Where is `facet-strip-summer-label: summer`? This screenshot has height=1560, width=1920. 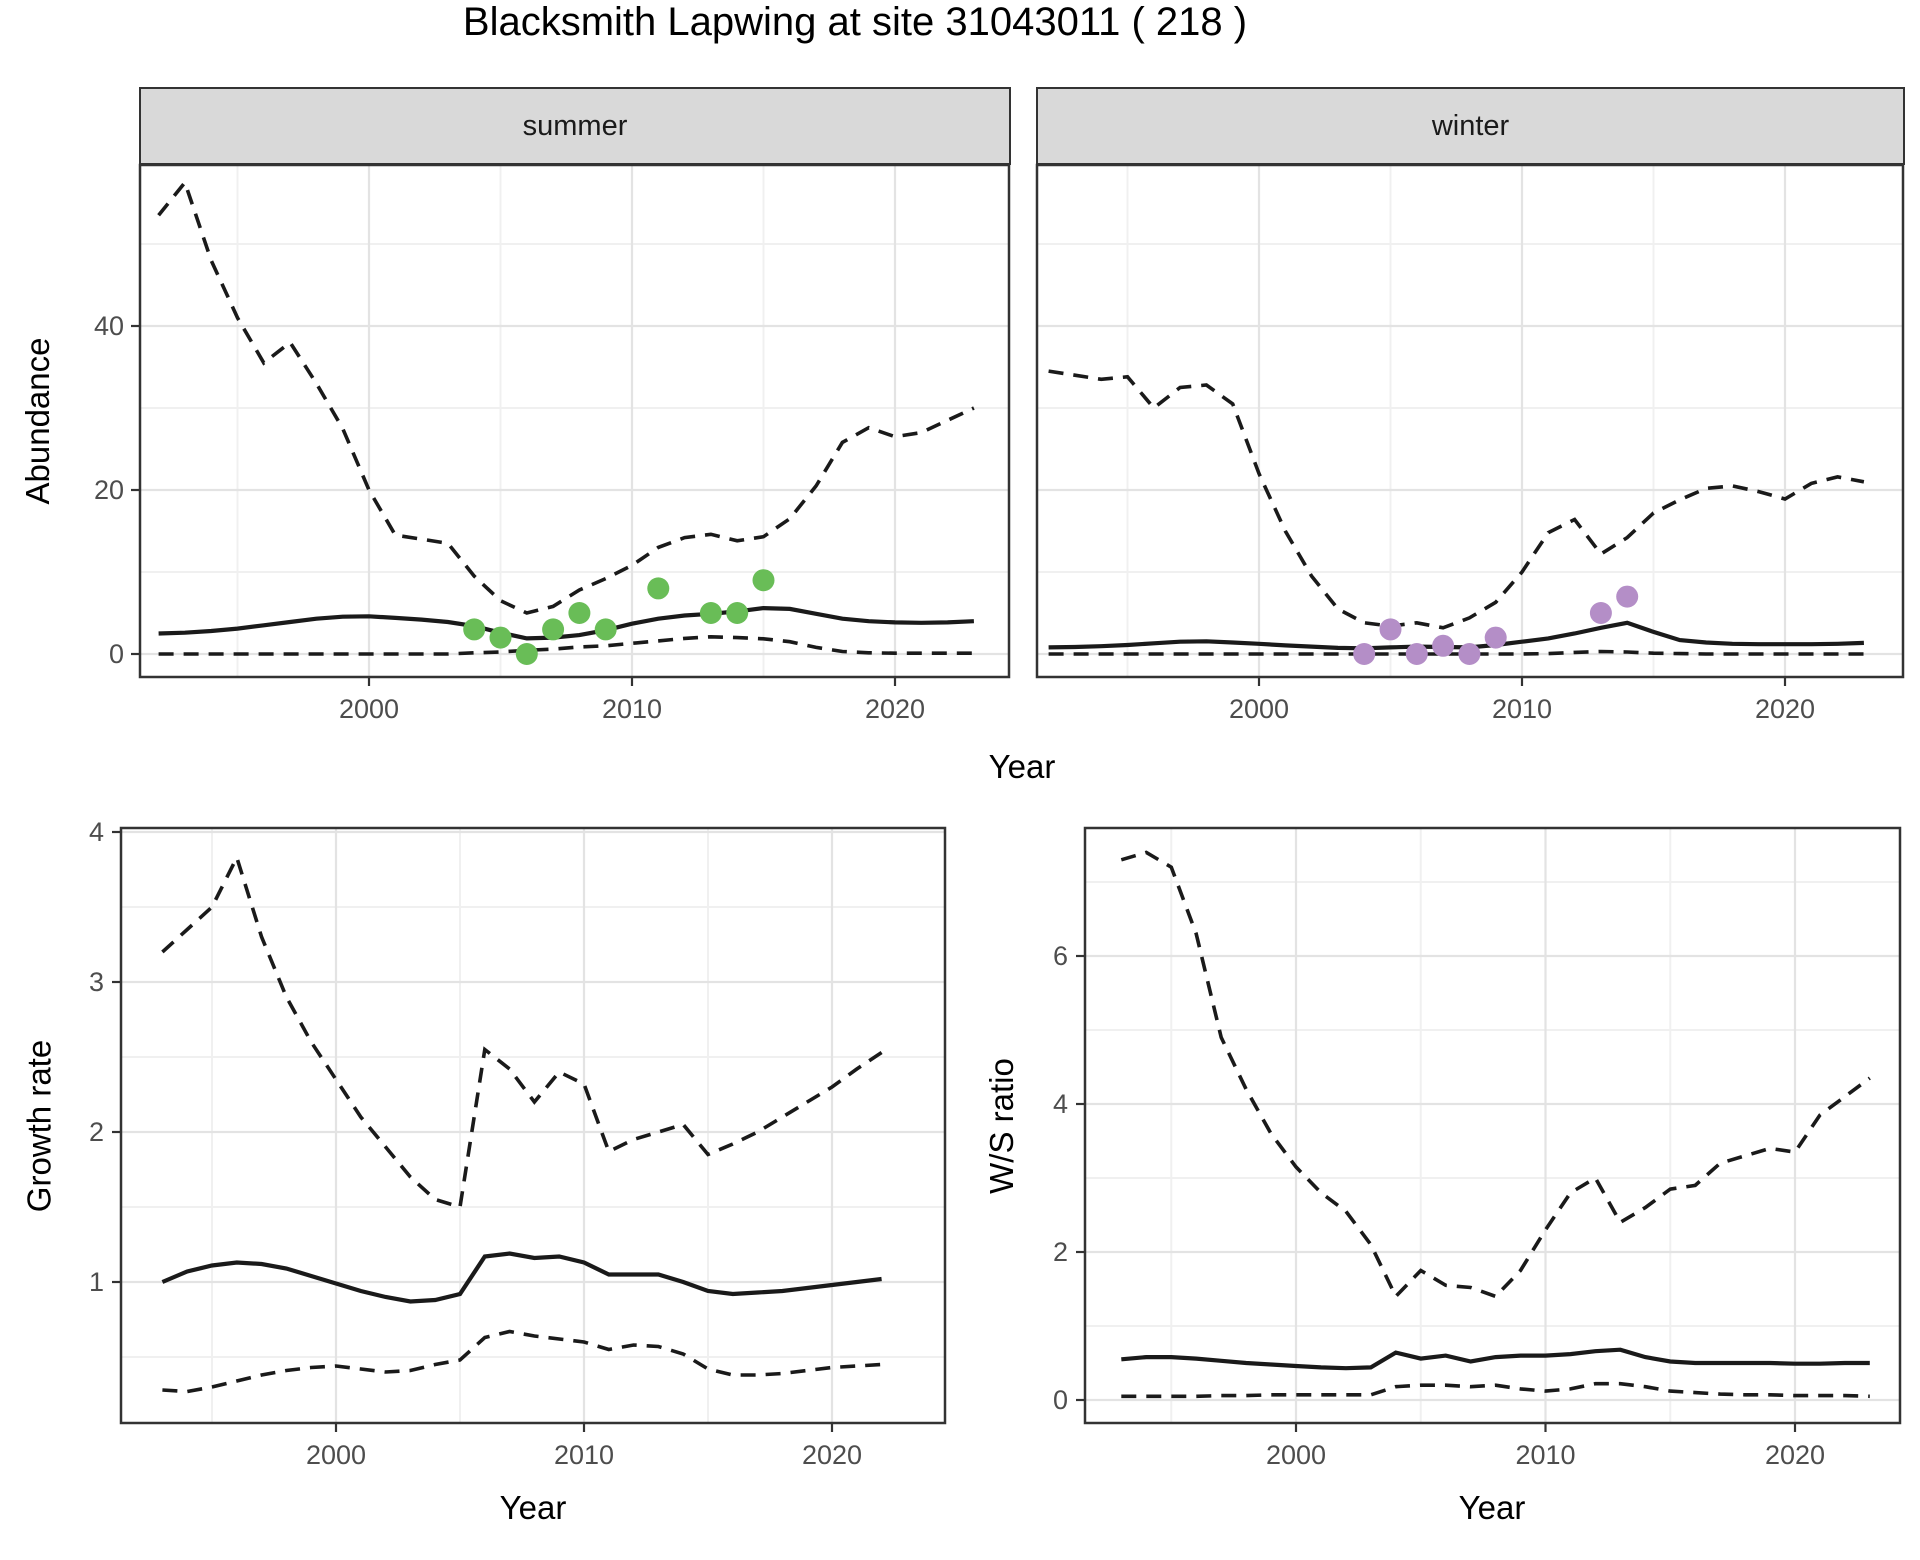
facet-strip-summer-label: summer is located at coordinates (575, 125).